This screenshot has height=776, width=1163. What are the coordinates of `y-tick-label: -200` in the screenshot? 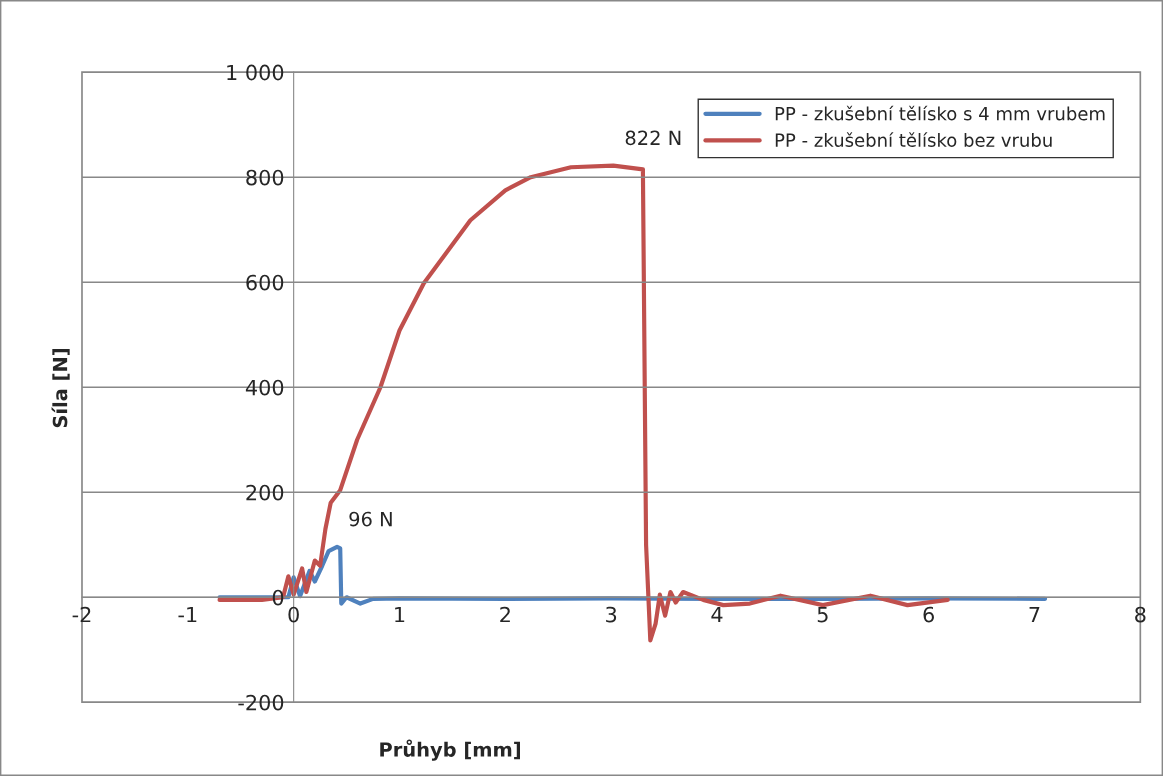 It's located at (261, 702).